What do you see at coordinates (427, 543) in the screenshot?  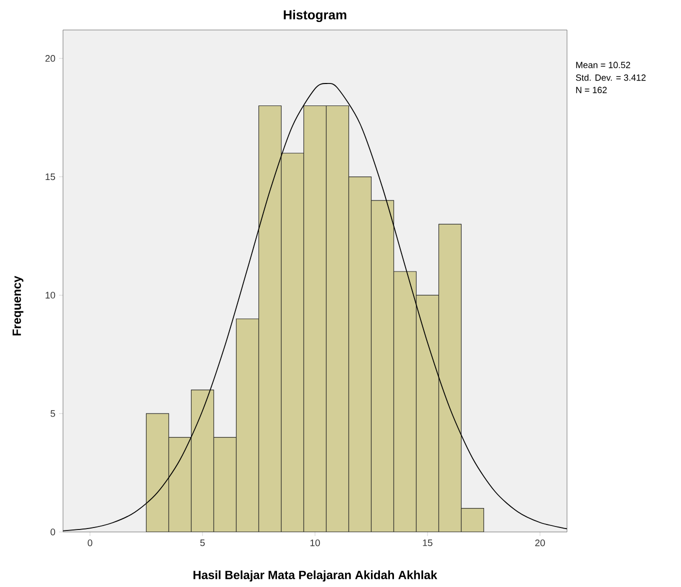 I see `x-tick-label: 15` at bounding box center [427, 543].